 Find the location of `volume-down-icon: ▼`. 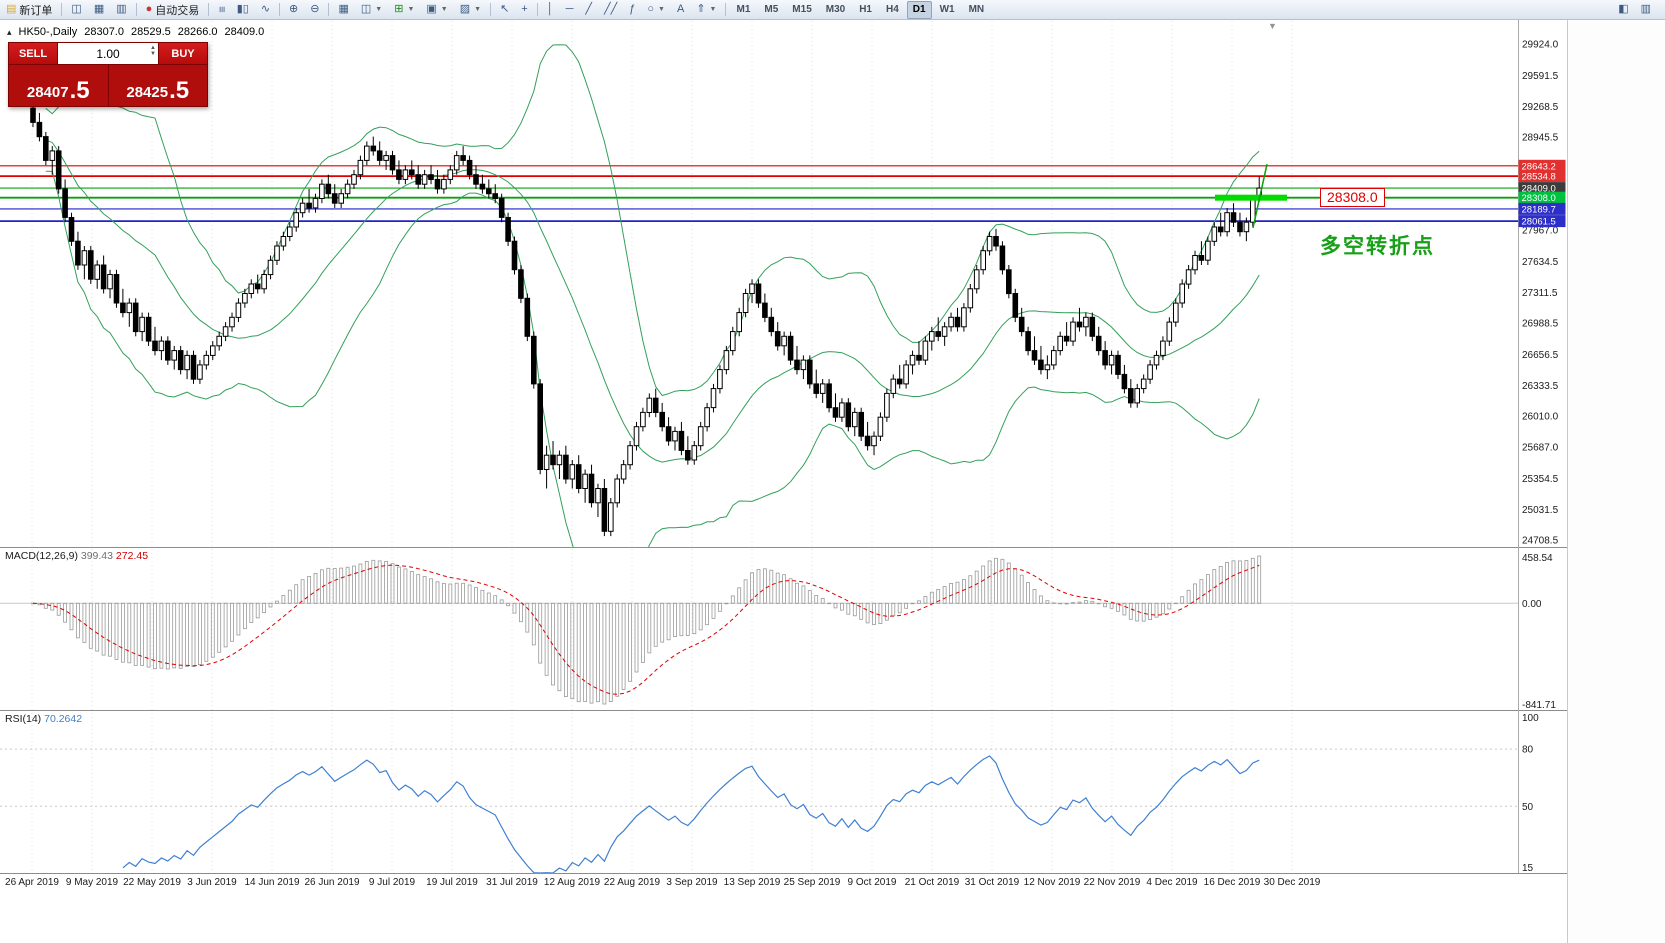

volume-down-icon: ▼ is located at coordinates (153, 54).